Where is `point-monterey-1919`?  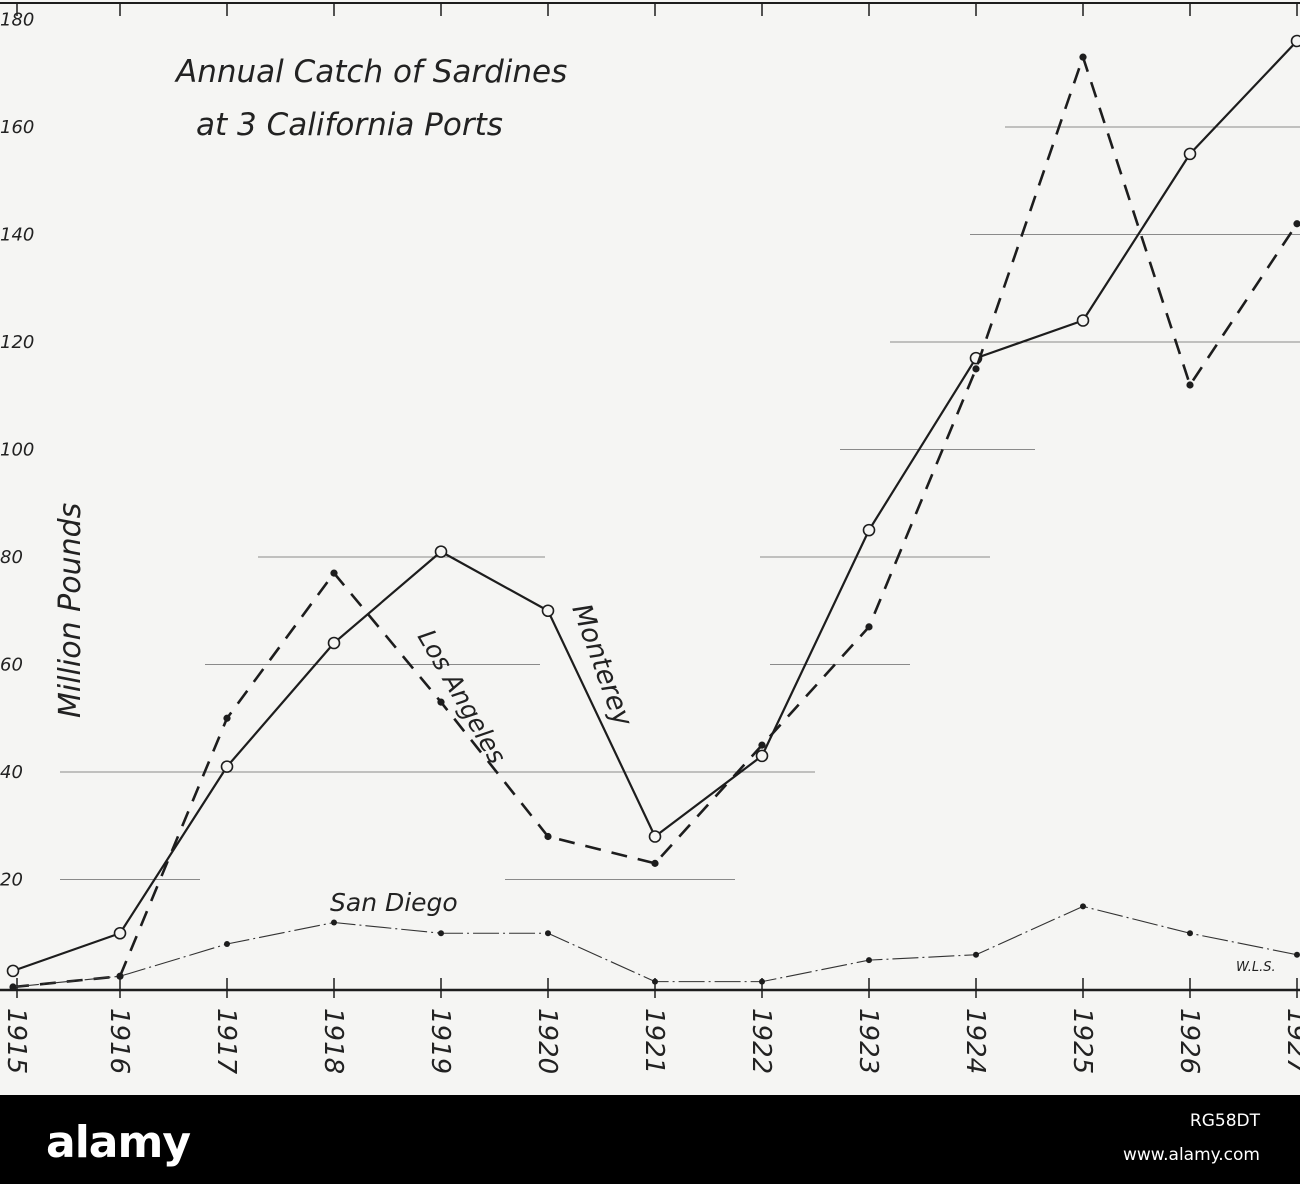
point-monterey-1919 is located at coordinates (441, 551).